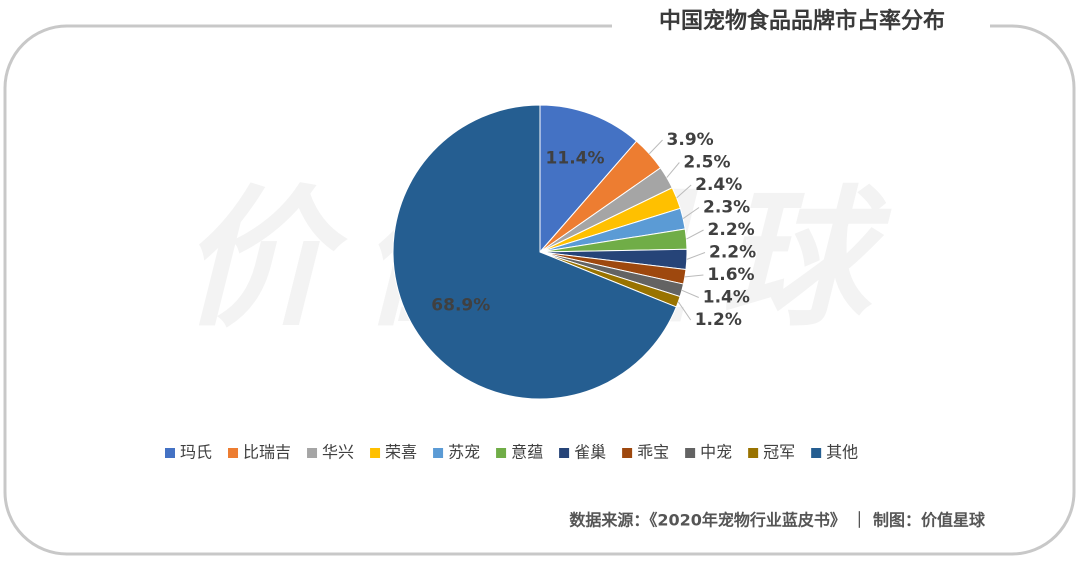 Image resolution: width=1080 pixels, height=563 pixels. What do you see at coordinates (196, 452) in the screenshot?
I see `legend-label: 玛氏` at bounding box center [196, 452].